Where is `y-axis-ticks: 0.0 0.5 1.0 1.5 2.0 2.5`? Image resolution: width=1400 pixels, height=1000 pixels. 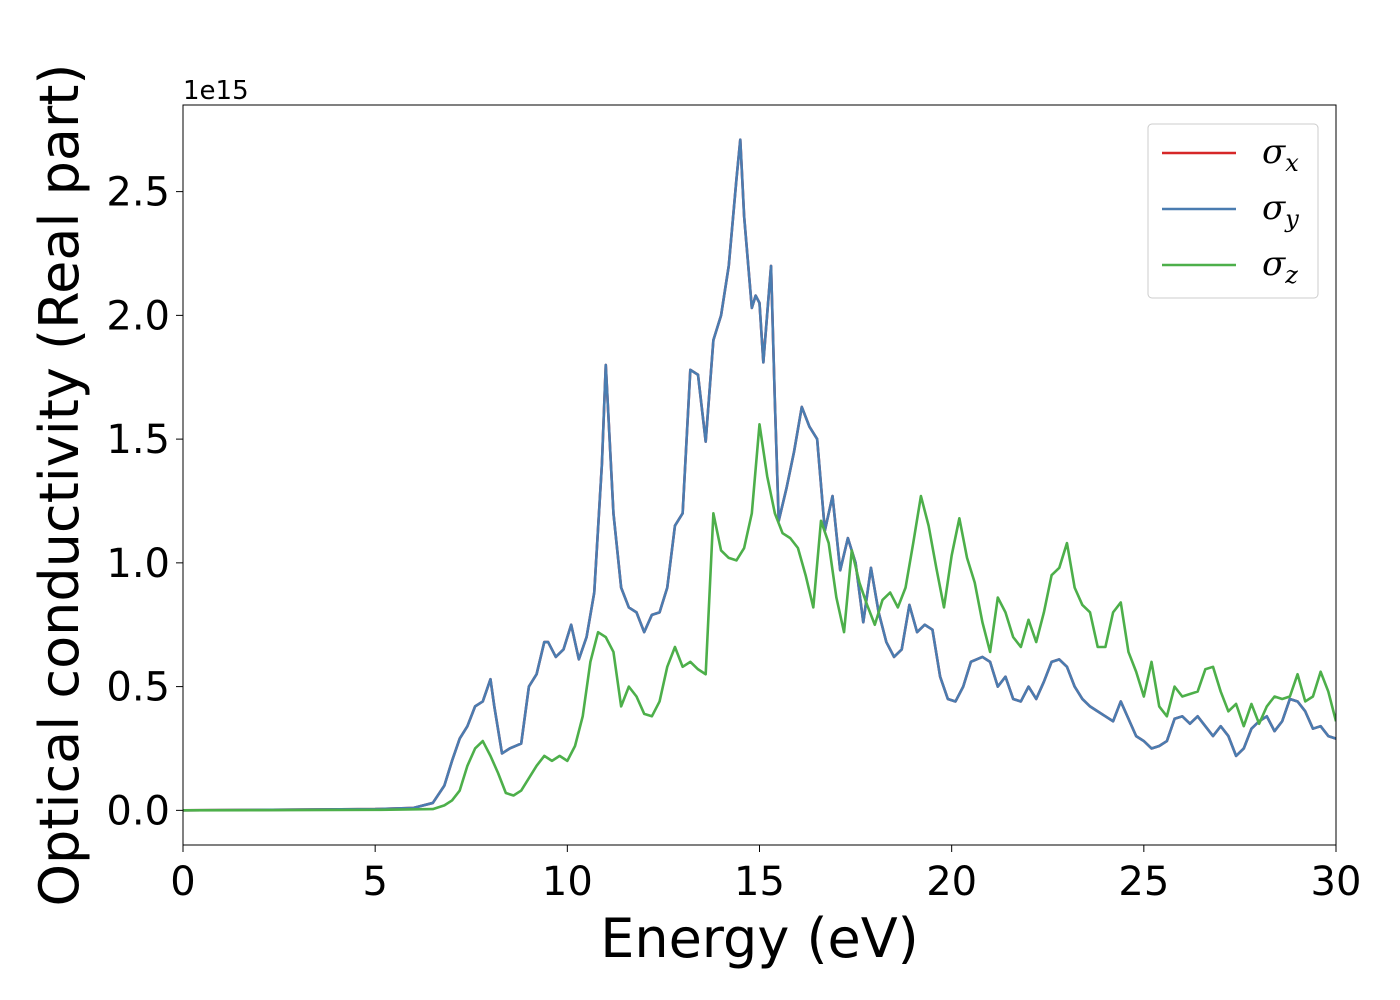 y-axis-ticks: 0.0 0.5 1.0 1.5 2.0 2.5 is located at coordinates (144, 502).